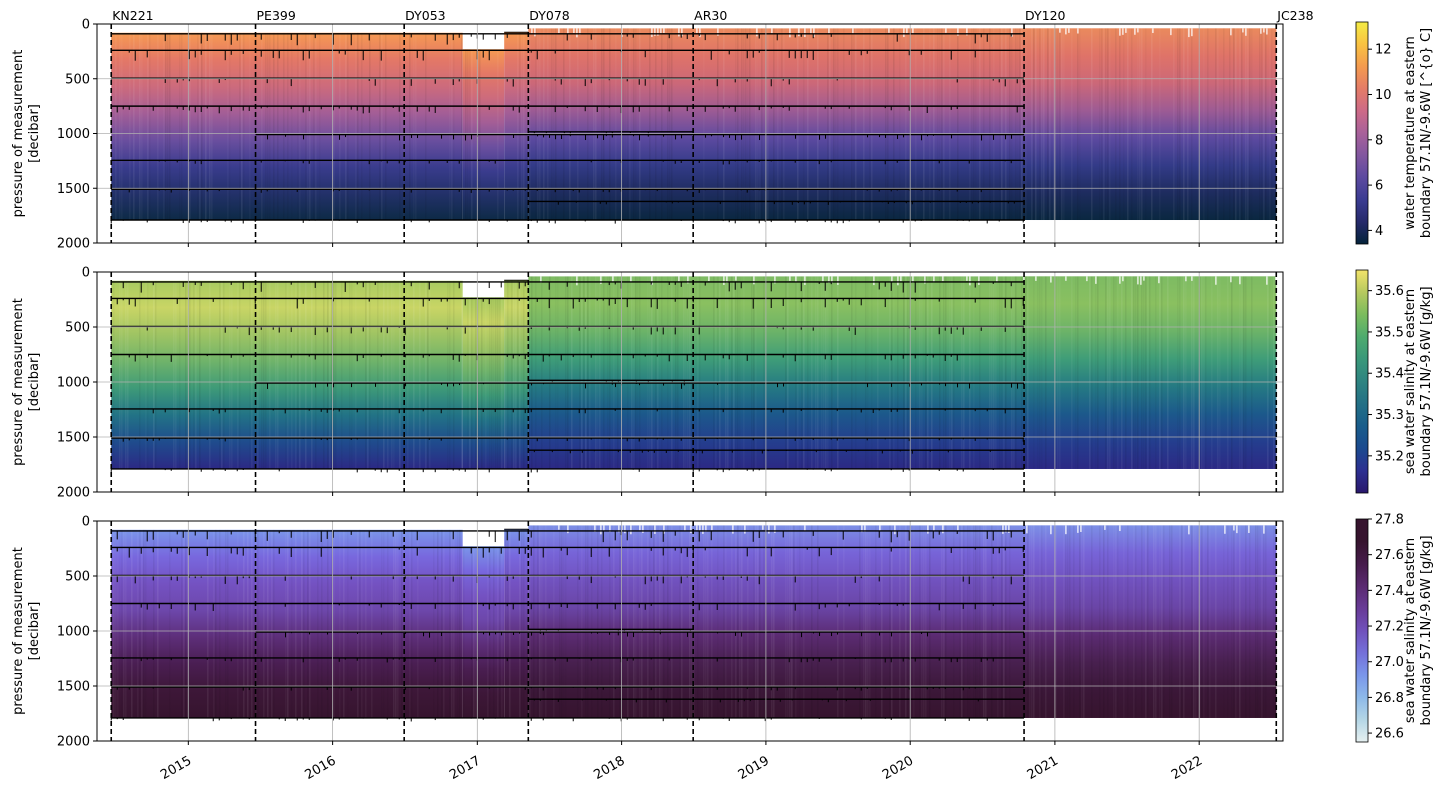 This screenshot has width=1454, height=789. What do you see at coordinates (1410, 132) in the screenshot?
I see `colorbar-label: water temperature at eastern` at bounding box center [1410, 132].